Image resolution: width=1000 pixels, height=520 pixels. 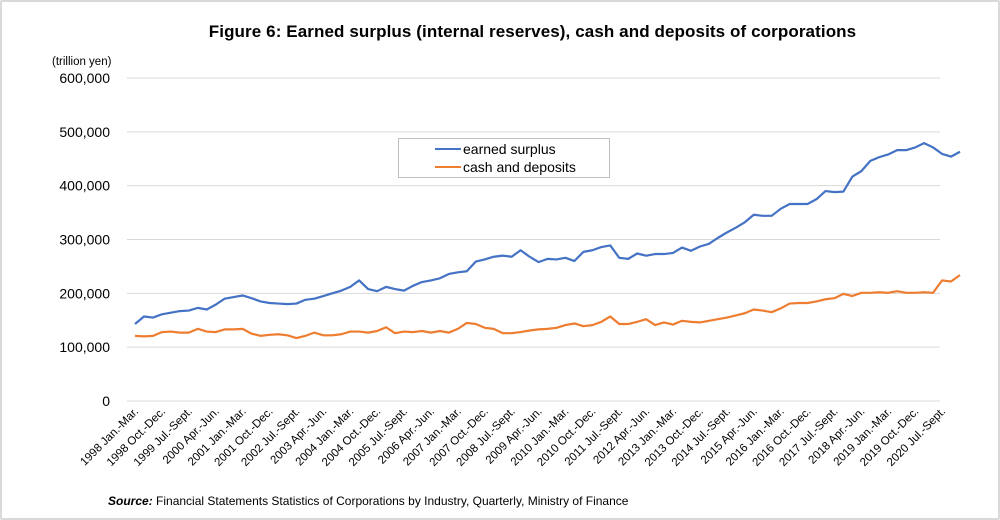 I want to click on legend-item-earned-surplus: earned surplus, so click(x=477, y=149).